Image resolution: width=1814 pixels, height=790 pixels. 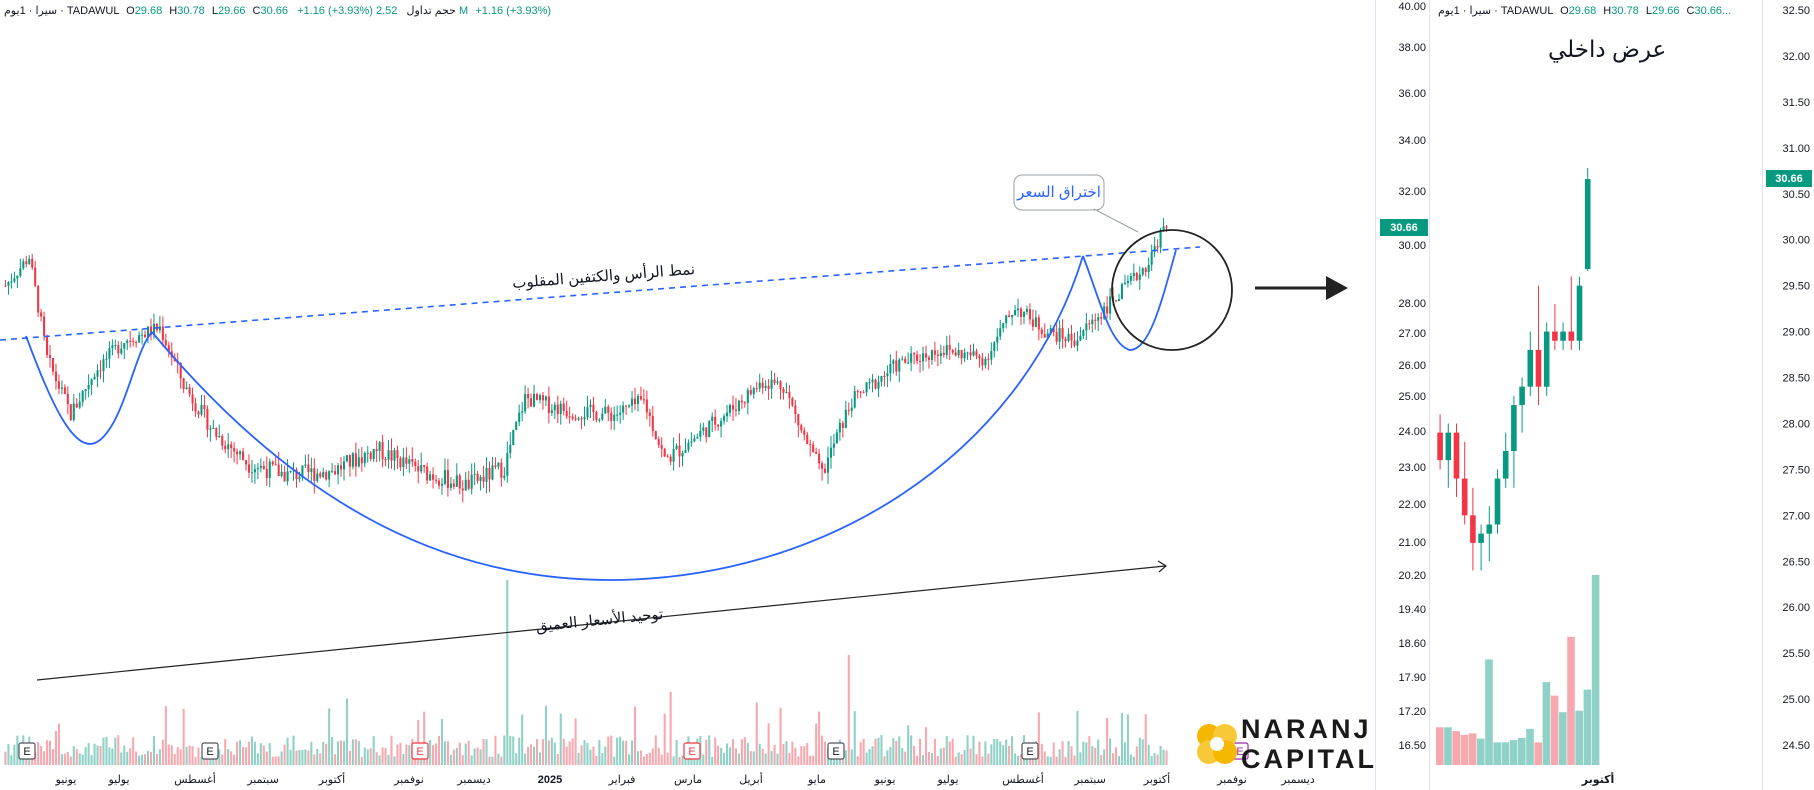 What do you see at coordinates (1496, 11) in the screenshot?
I see `inset-legend-symbol: سيرا · 1يوم · TADAWUL` at bounding box center [1496, 11].